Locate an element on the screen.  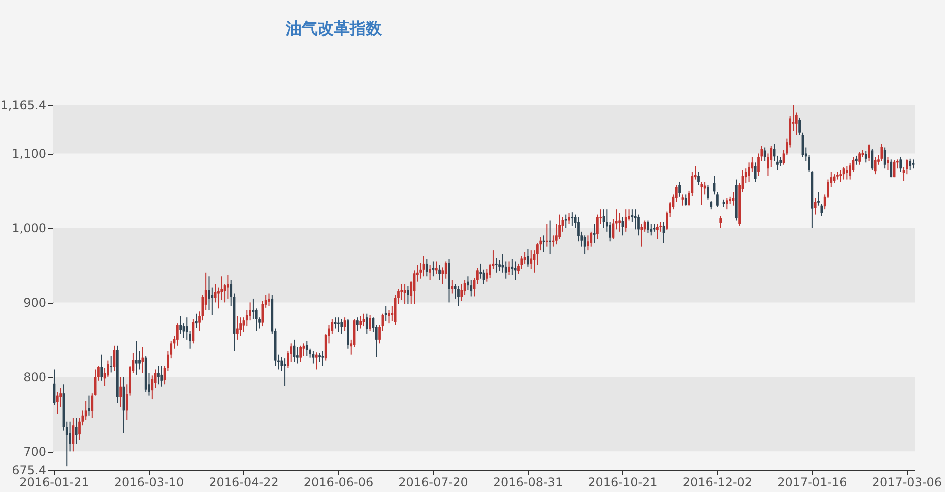
x-tick-label: 2017-01-16 is located at coordinates (813, 483).